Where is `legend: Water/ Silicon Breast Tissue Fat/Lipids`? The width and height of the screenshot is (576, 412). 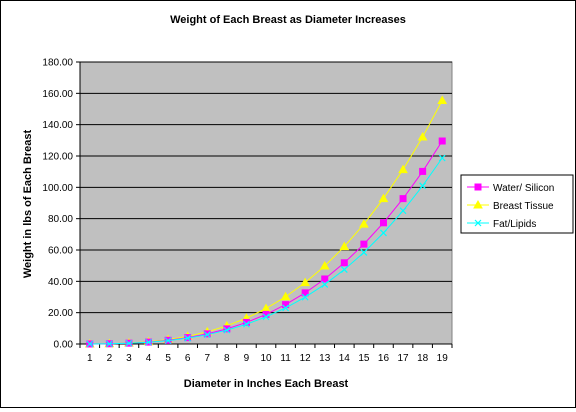 legend: Water/ Silicon Breast Tissue Fat/Lipids is located at coordinates (517, 204).